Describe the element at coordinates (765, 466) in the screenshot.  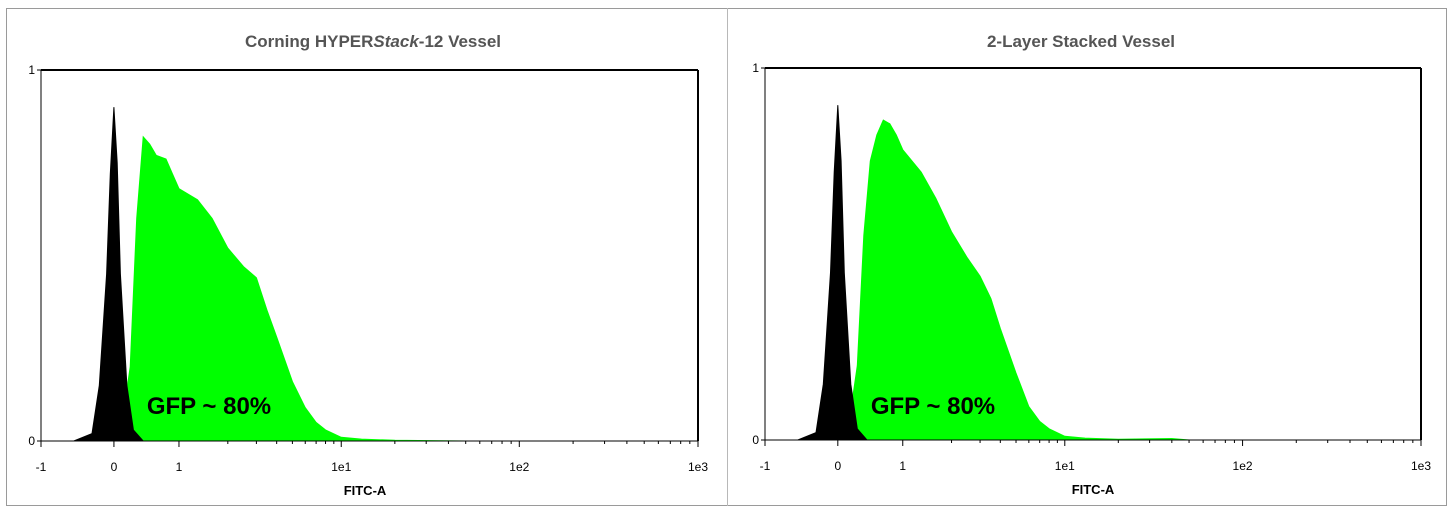
I see `x-tick-label-1-0: -1` at that location.